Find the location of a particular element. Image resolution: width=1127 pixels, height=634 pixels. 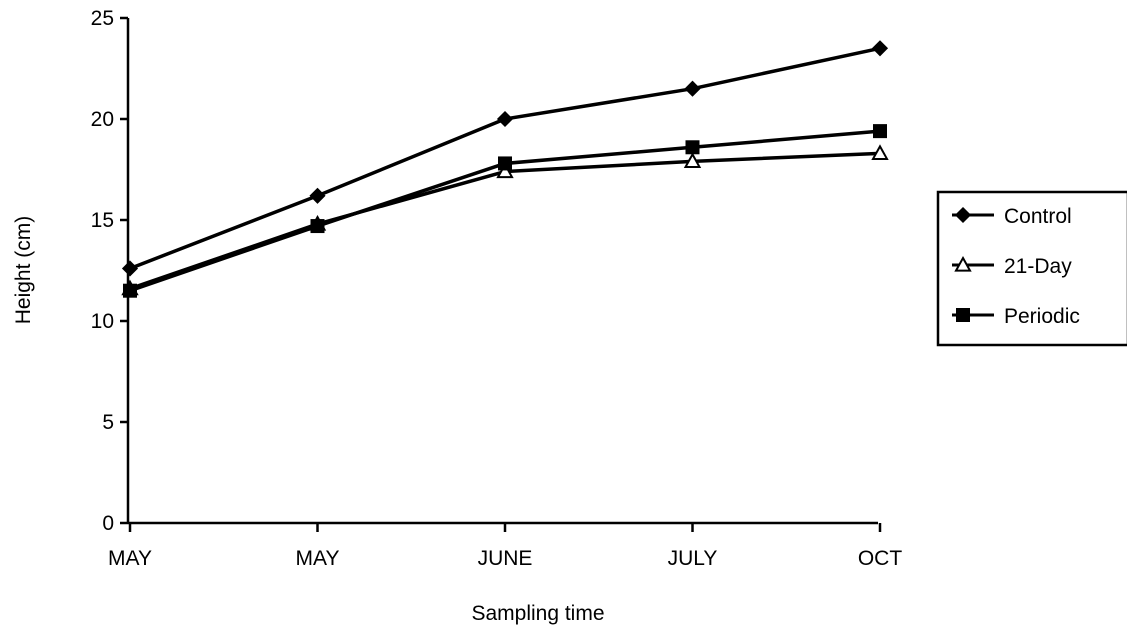

y-tick-label: 10 is located at coordinates (102, 321).